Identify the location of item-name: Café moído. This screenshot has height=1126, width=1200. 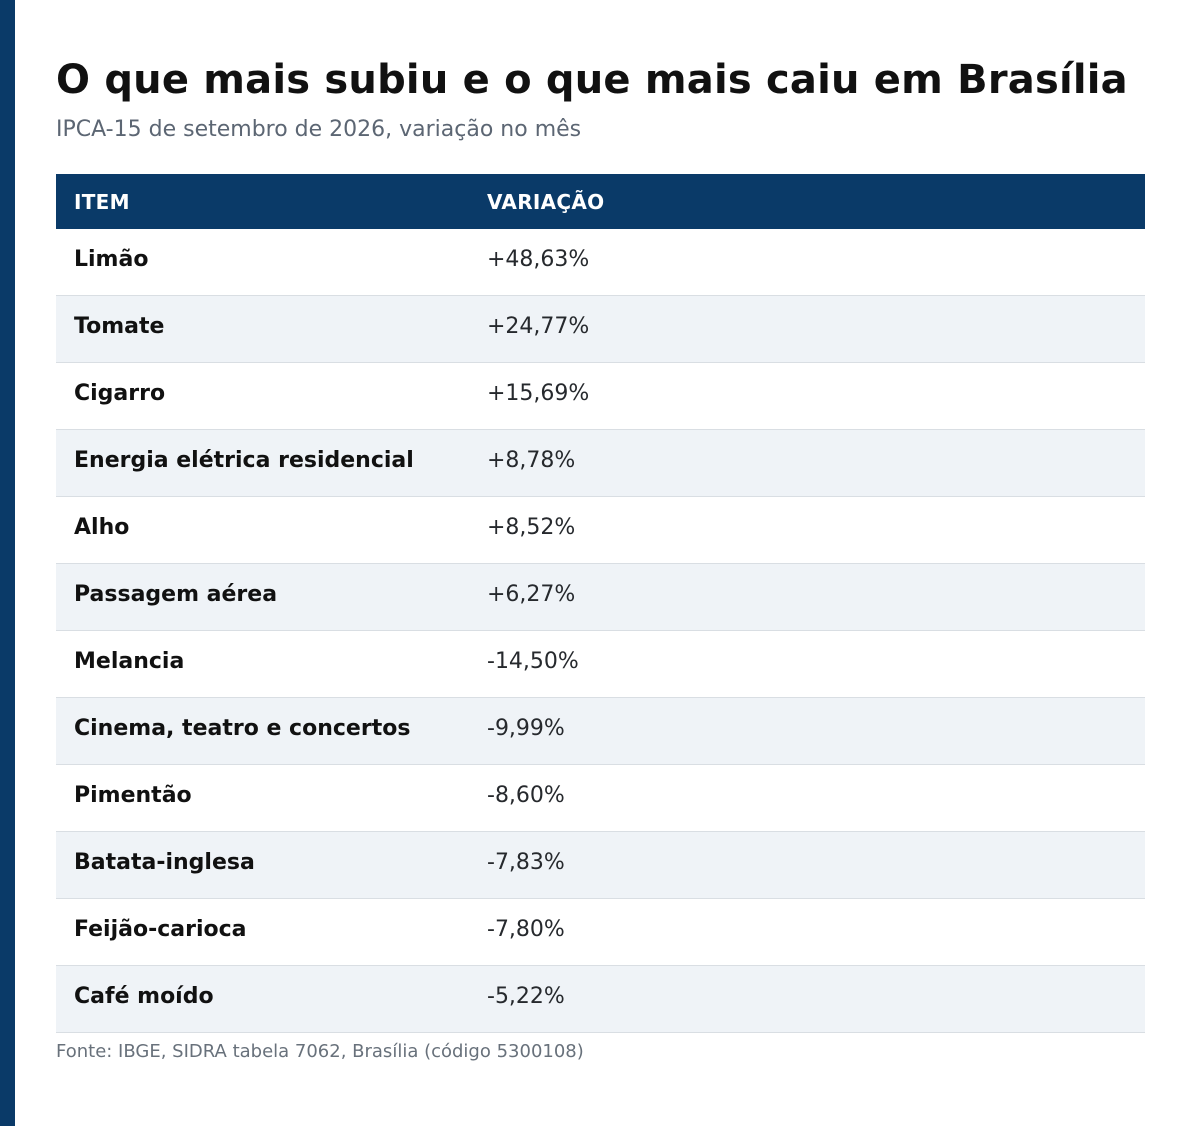
(144, 996).